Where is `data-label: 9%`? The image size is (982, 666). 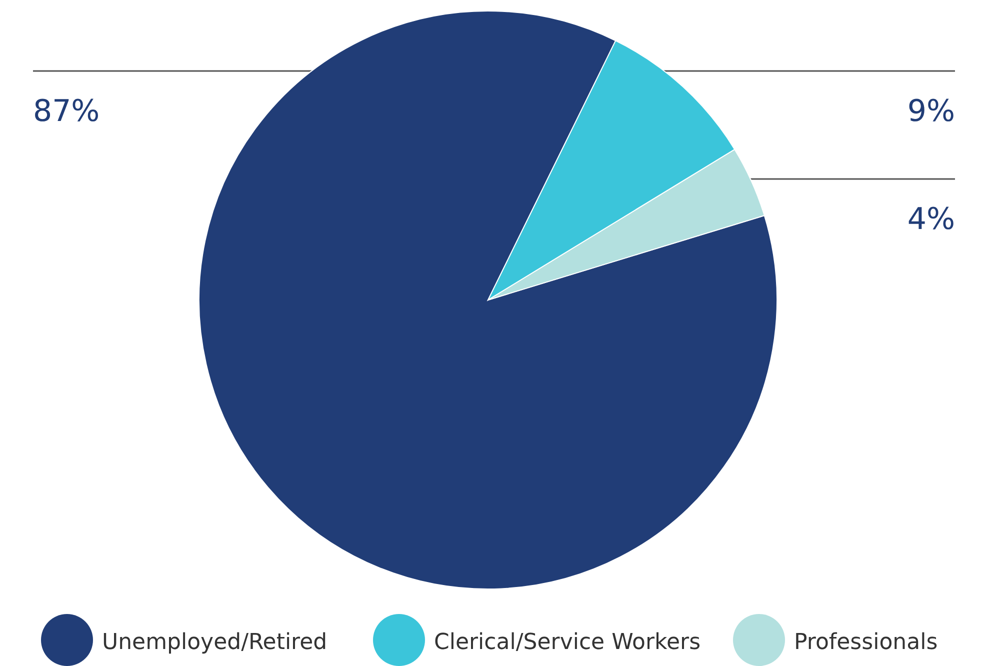
data-label: 9% is located at coordinates (931, 111).